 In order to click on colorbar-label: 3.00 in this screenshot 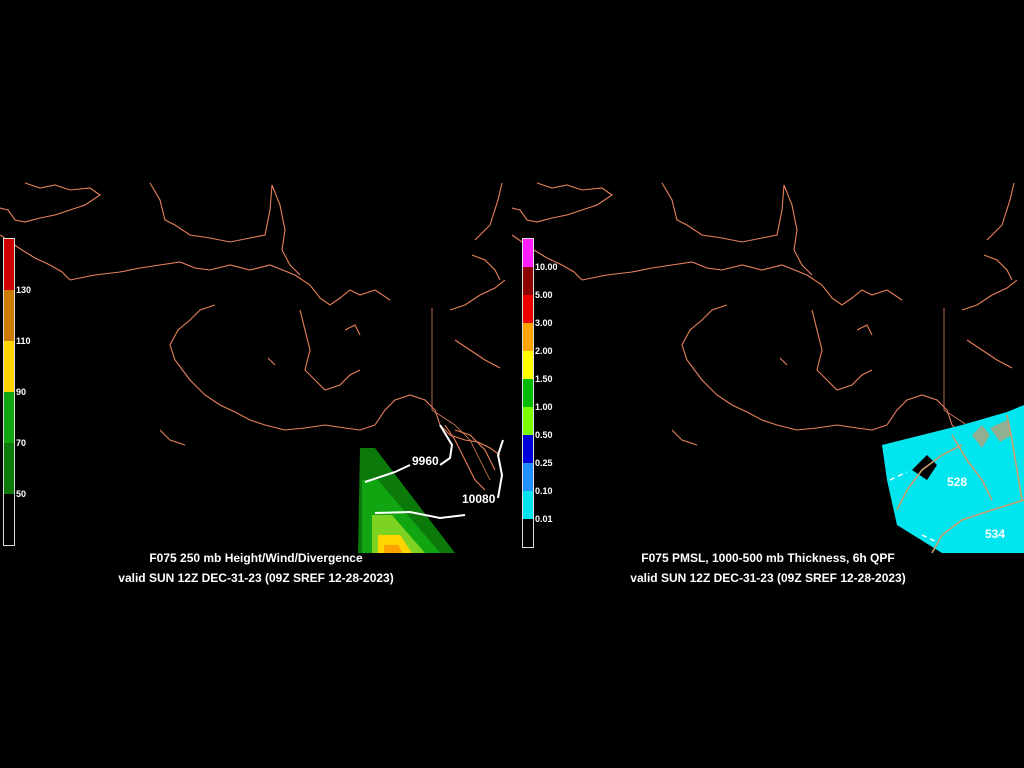, I will do `click(544, 323)`.